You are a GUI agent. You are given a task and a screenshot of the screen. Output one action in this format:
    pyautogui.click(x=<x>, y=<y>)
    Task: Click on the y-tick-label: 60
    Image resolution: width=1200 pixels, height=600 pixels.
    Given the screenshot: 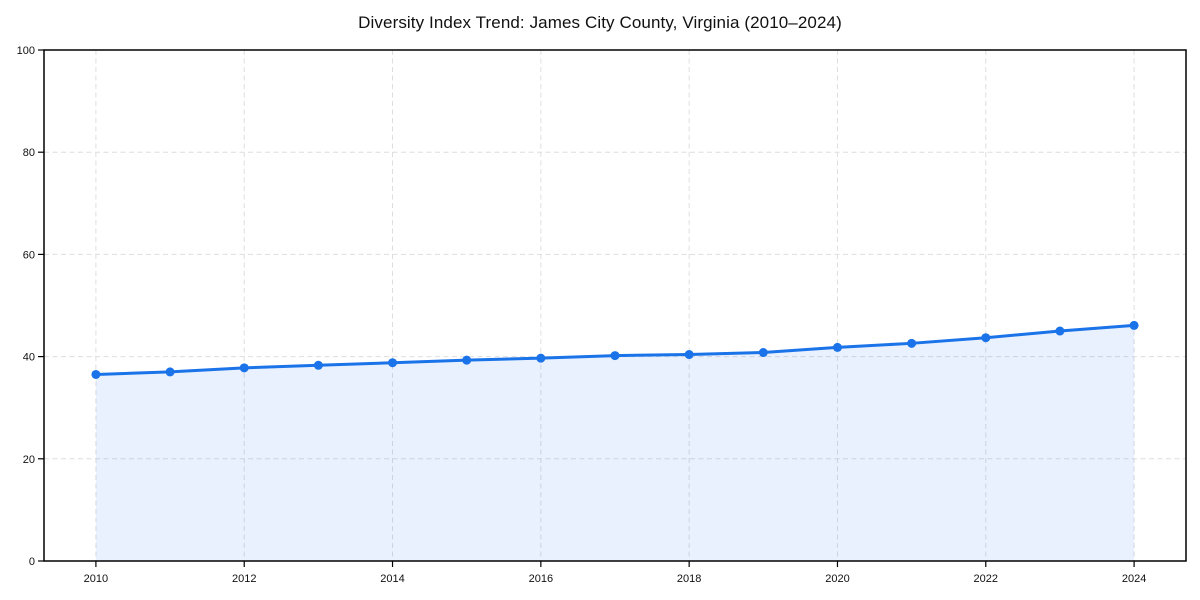 What is the action you would take?
    pyautogui.click(x=29, y=255)
    